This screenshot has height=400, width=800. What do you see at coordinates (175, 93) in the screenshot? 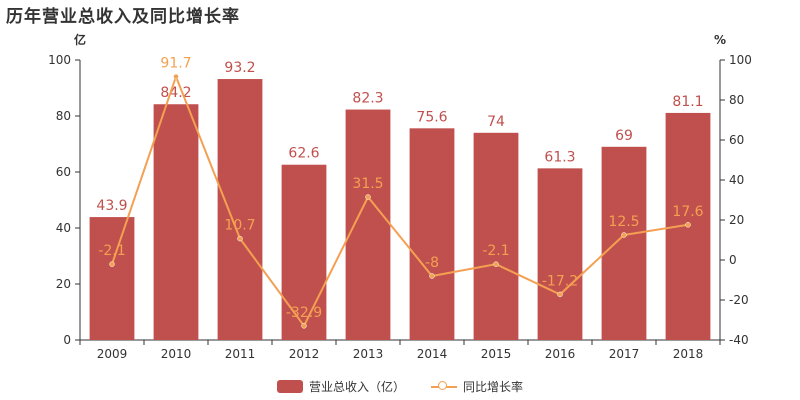
I see `revenue-bar-label: 84.2` at bounding box center [175, 93].